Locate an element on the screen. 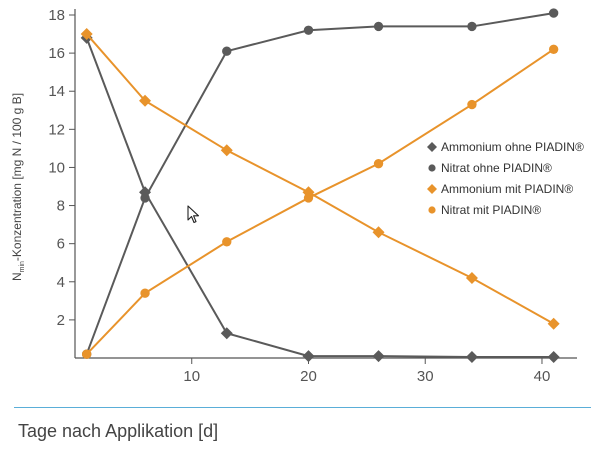 This screenshot has height=458, width=609. y-axis-label: Nmin-Konzentration [mg N / 100 g B] is located at coordinates (18, 187).